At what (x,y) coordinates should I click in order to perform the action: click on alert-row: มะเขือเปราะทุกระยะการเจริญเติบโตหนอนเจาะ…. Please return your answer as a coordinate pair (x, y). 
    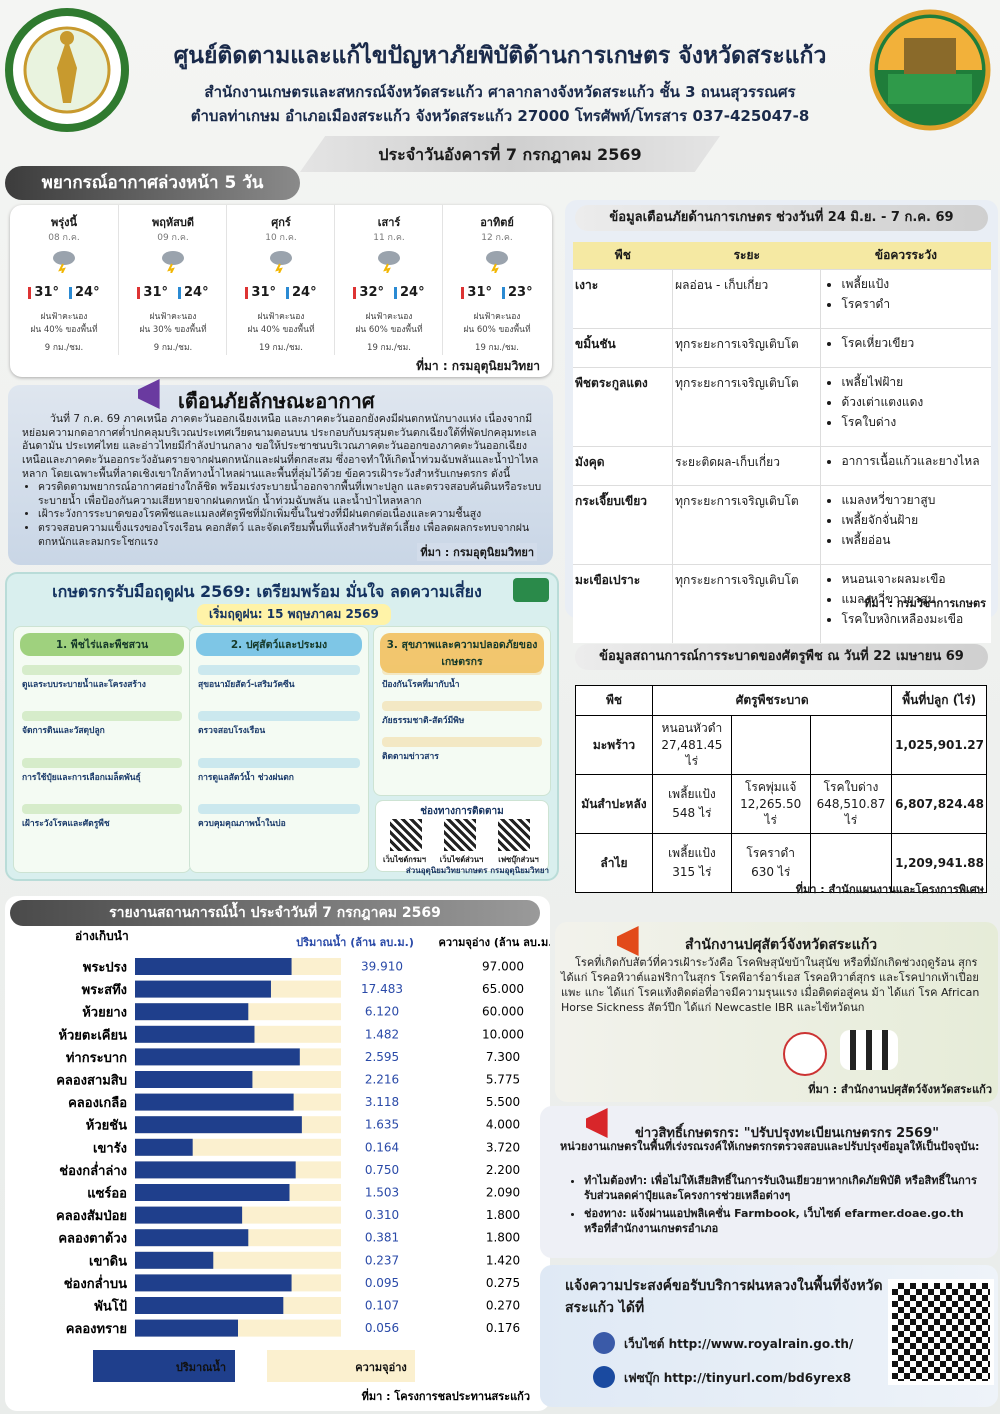
    Looking at the image, I should click on (782, 603).